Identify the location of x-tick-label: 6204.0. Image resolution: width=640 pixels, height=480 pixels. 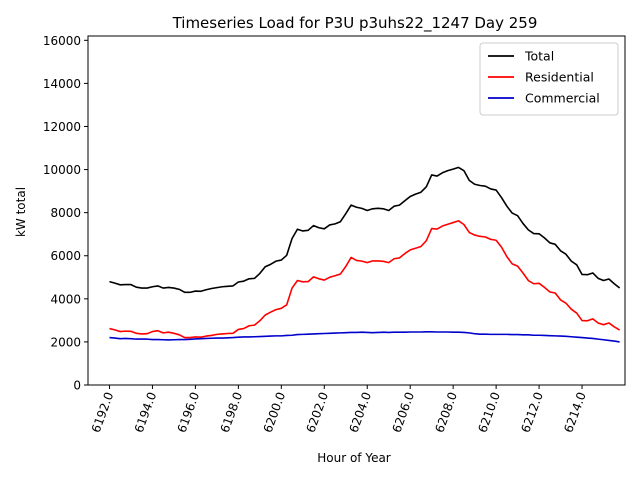
(361, 412).